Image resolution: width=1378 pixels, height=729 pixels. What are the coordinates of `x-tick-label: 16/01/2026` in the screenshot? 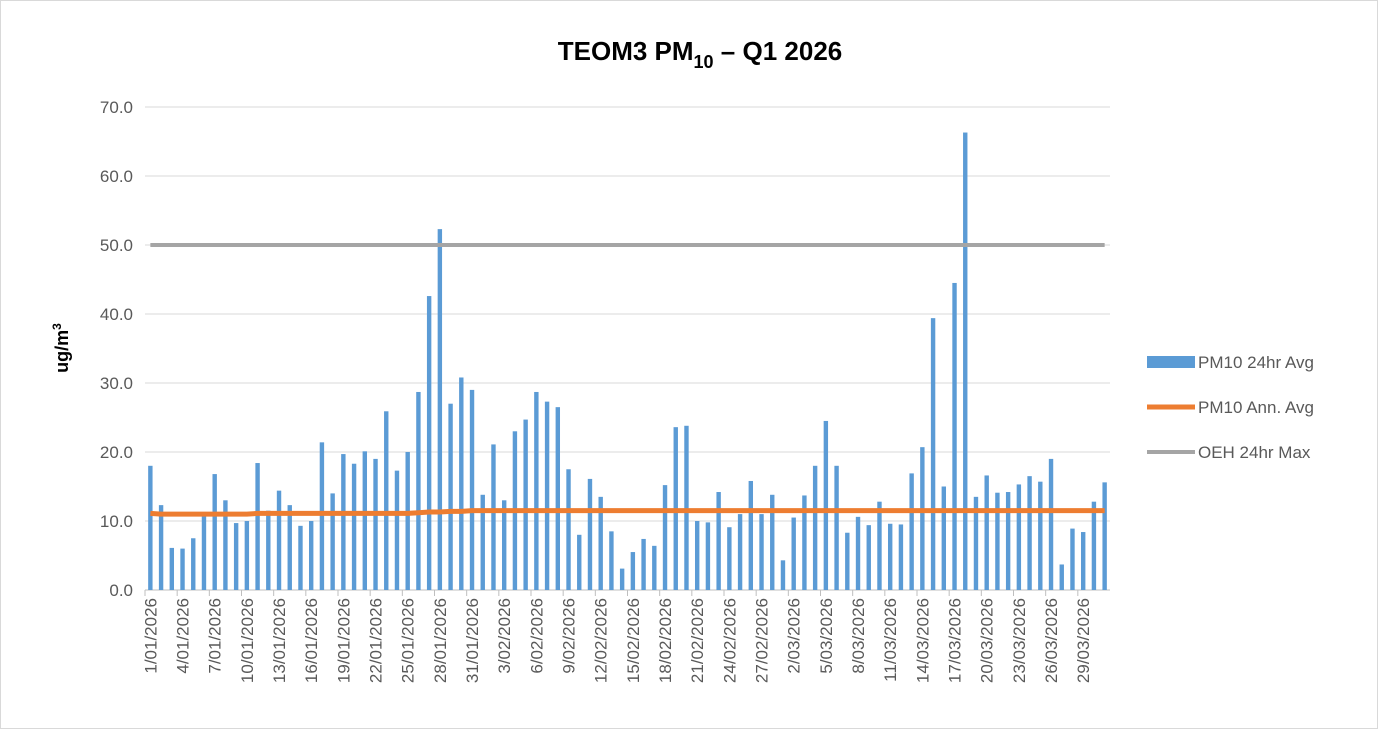 It's located at (311, 640).